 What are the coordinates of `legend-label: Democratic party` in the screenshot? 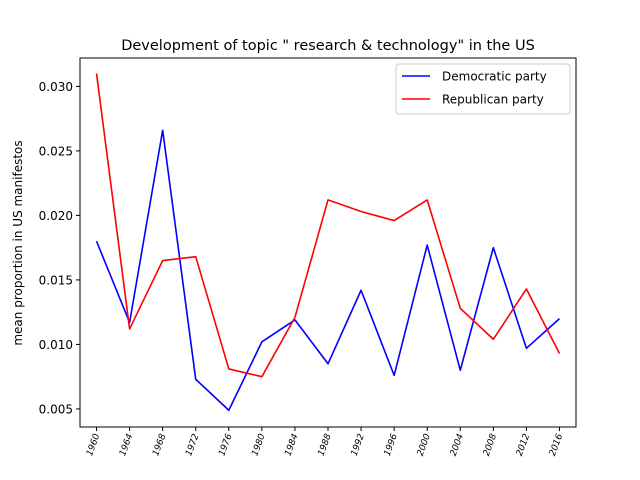 It's located at (494, 77).